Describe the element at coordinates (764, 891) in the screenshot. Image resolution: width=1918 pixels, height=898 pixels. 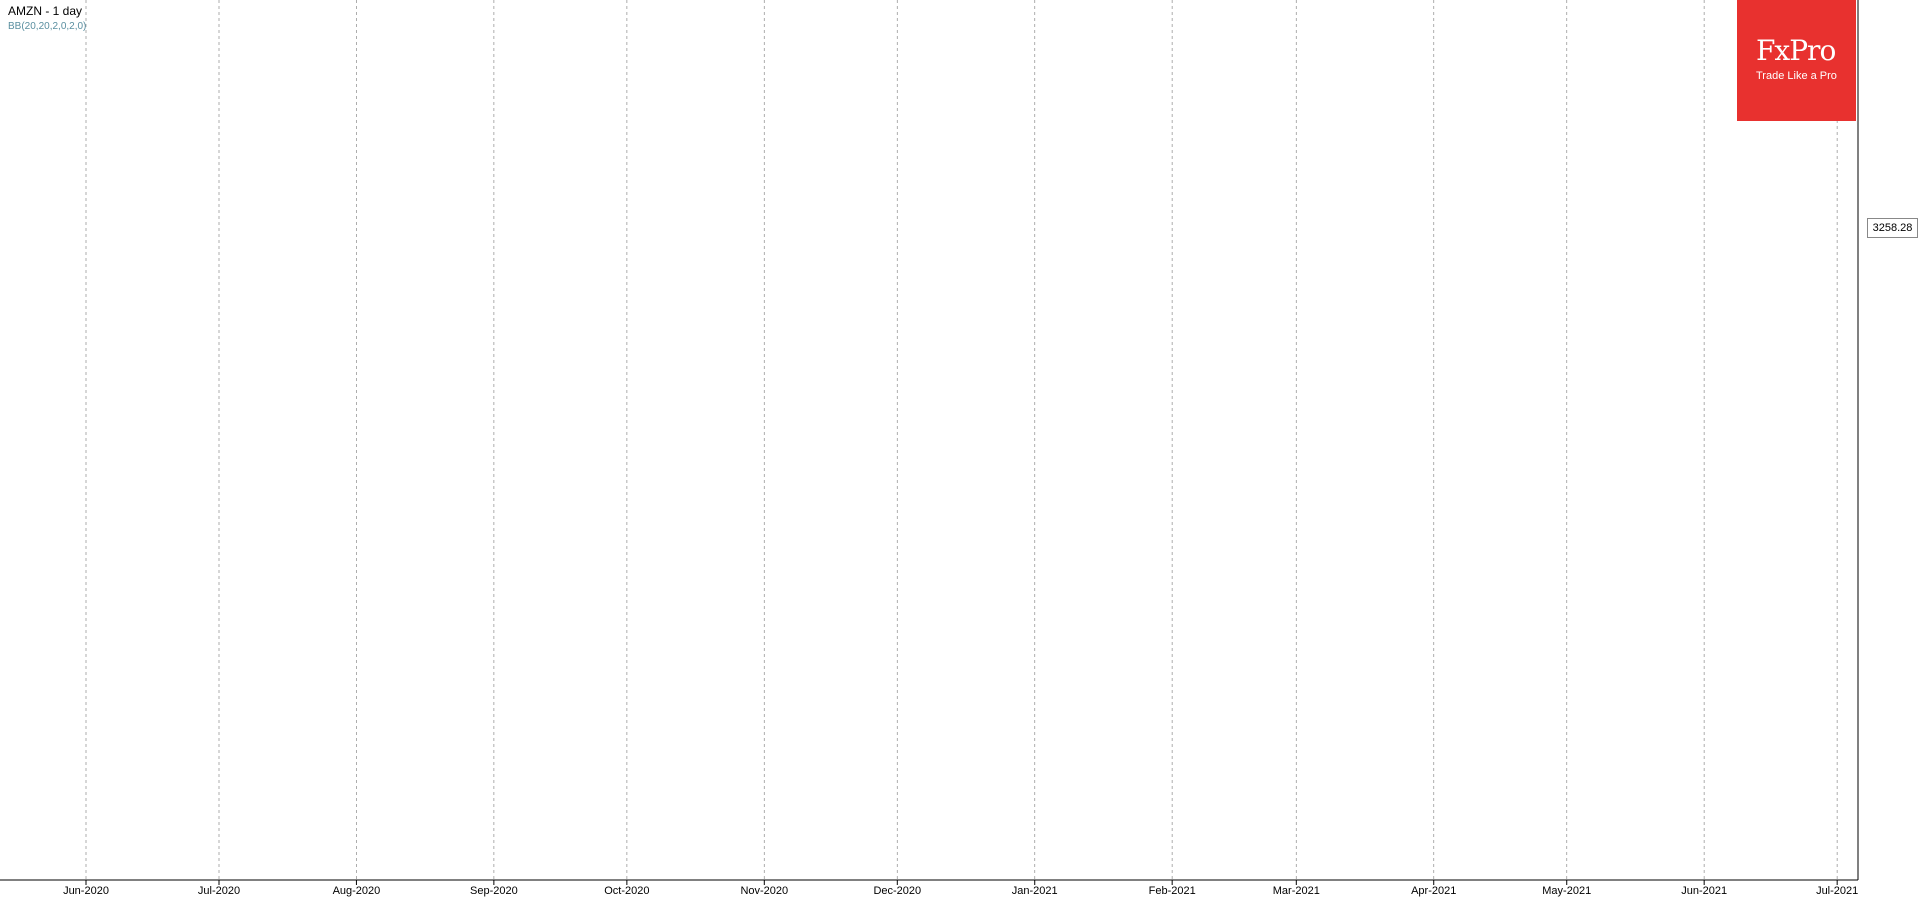
I see `x-tick-label: Nov-2020` at that location.